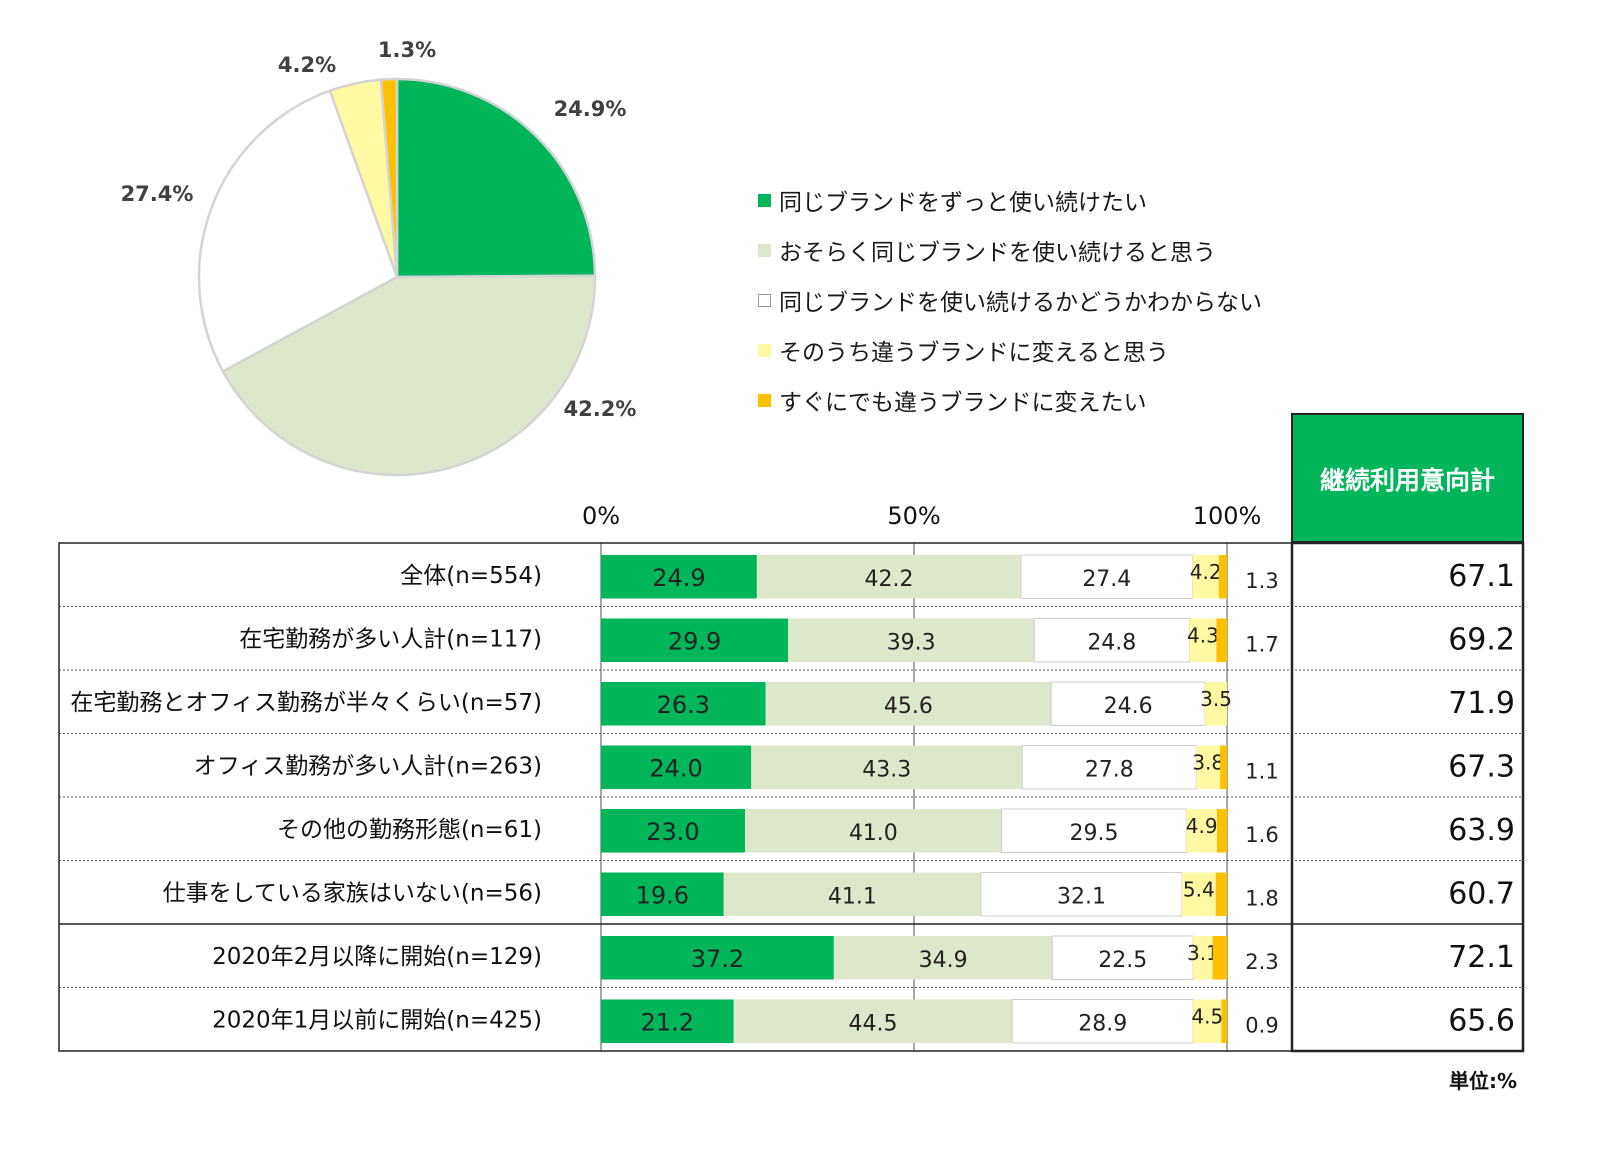  What do you see at coordinates (1020, 303) in the screenshot?
I see `legend-label: 同じブランドを使い続けるかどうかわからない` at bounding box center [1020, 303].